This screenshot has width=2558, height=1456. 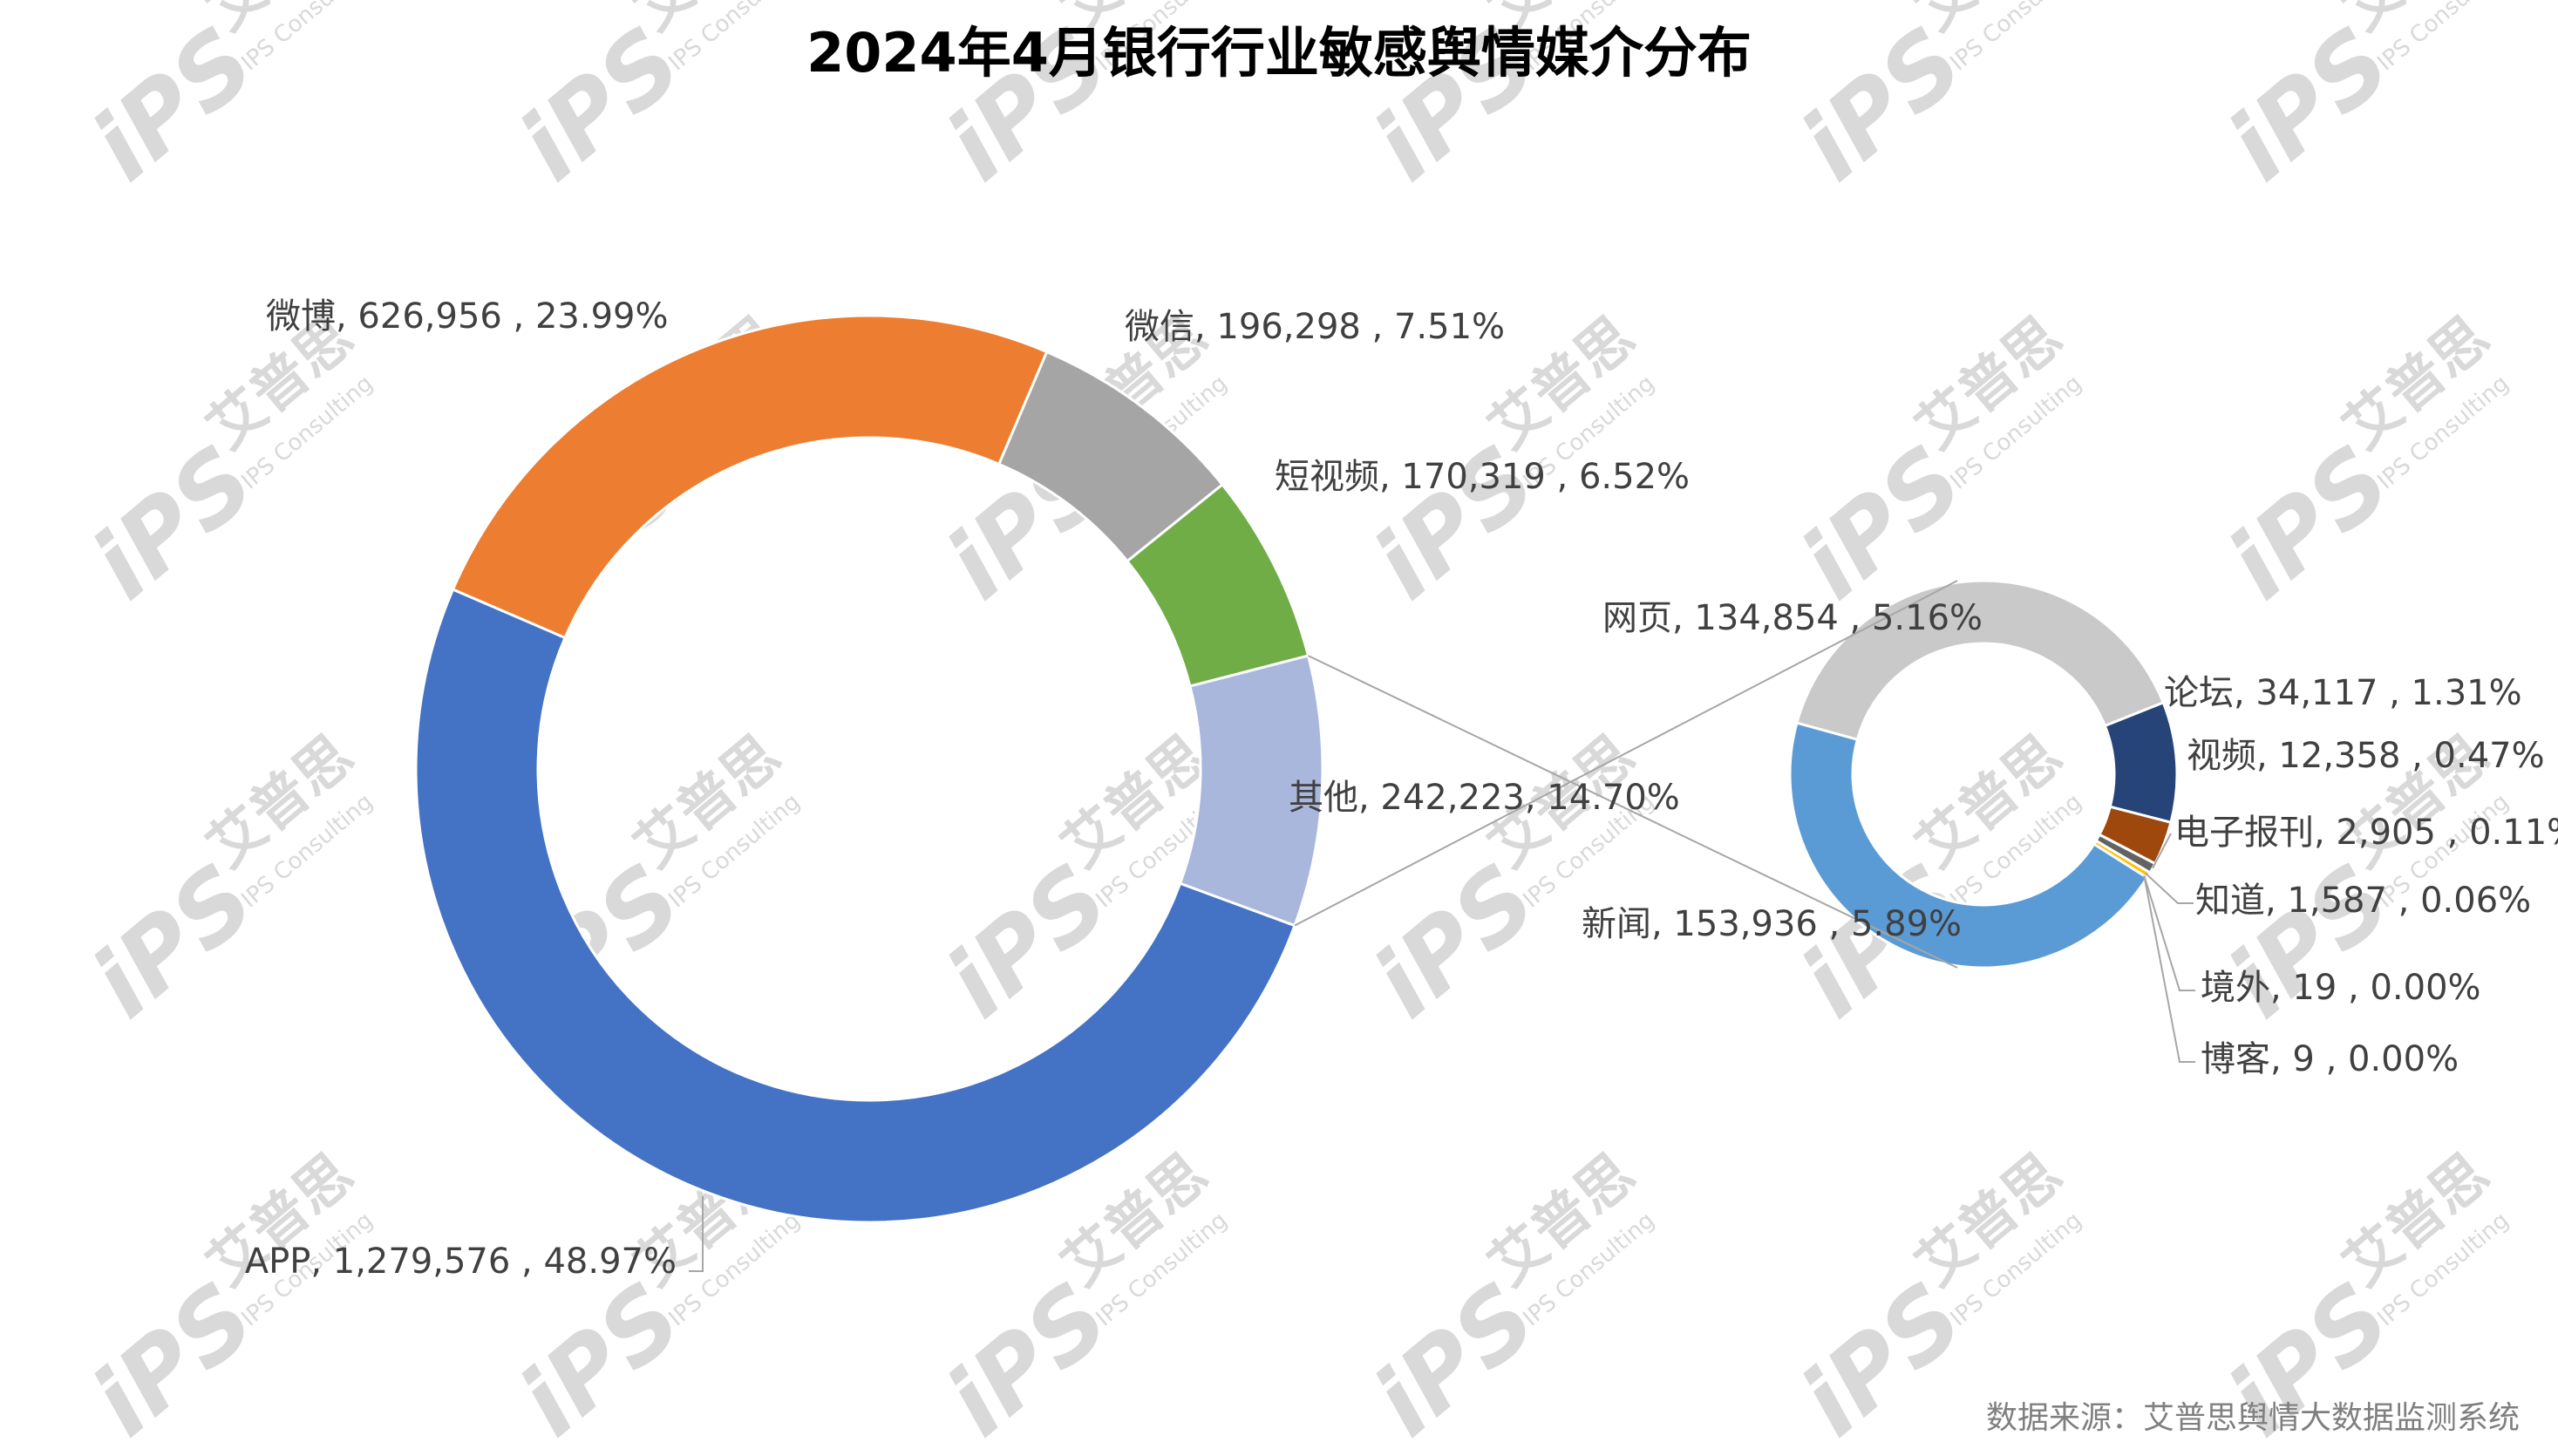 What do you see at coordinates (2343, 693) in the screenshot?
I see `secondary-label-论坛: 论坛, 34,117 , 1.31%` at bounding box center [2343, 693].